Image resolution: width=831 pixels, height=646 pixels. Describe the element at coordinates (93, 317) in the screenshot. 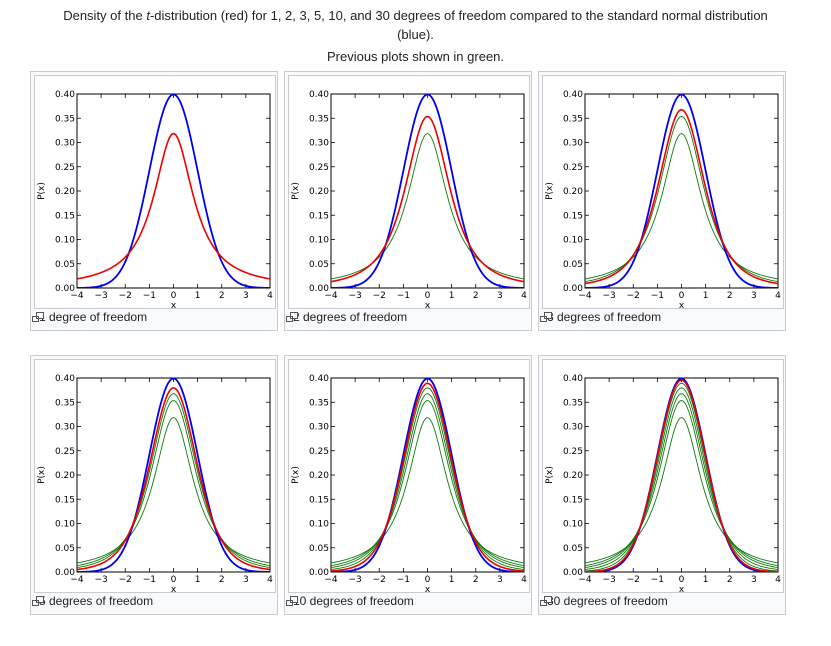

I see `panel-caption: 1 degree of freedom` at that location.